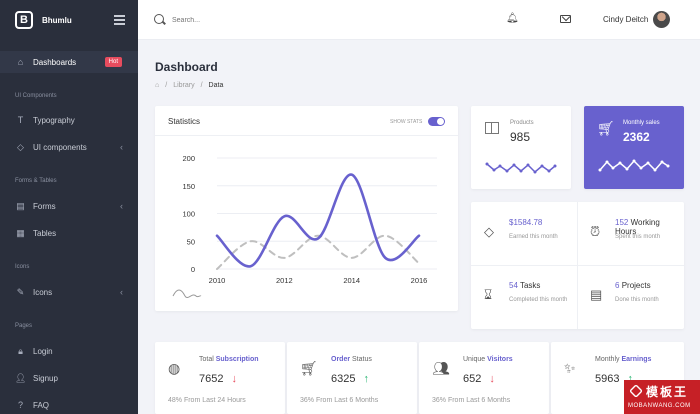  Describe the element at coordinates (22, 267) in the screenshot. I see `section-icons: Icons` at that location.